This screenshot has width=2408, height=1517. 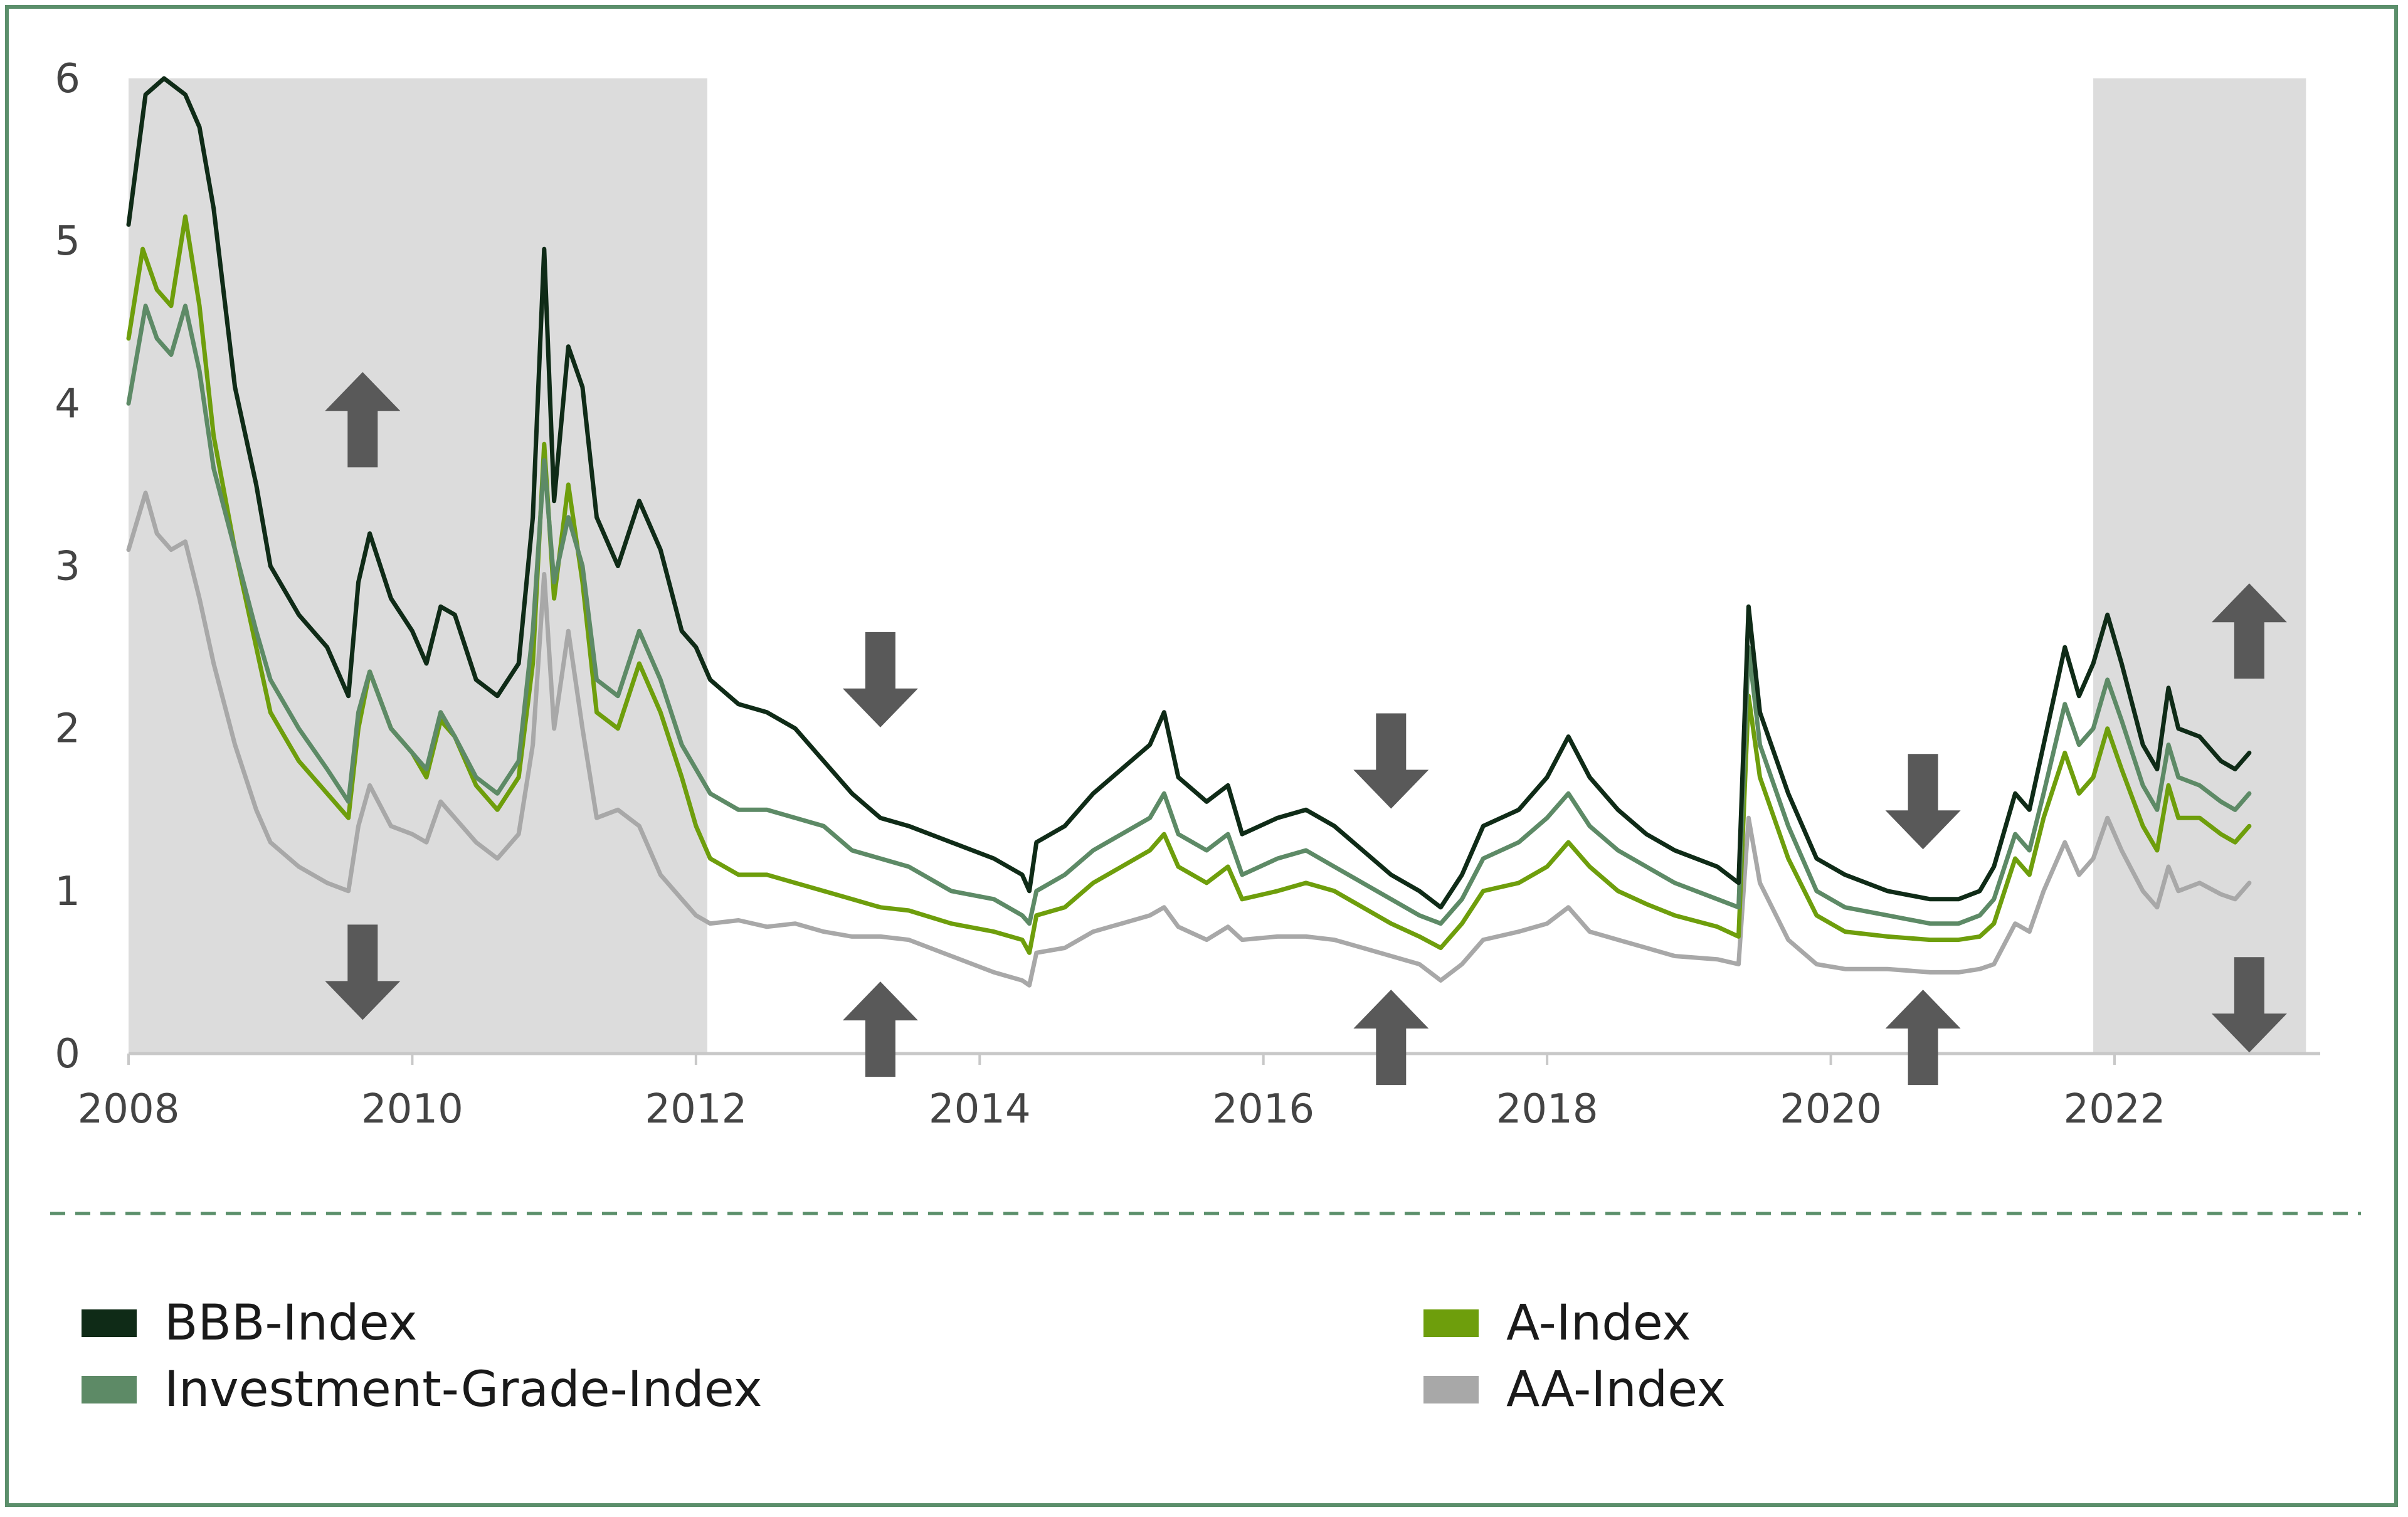 What do you see at coordinates (1263, 1109) in the screenshot?
I see `x-tick-label-2016: 2016` at bounding box center [1263, 1109].